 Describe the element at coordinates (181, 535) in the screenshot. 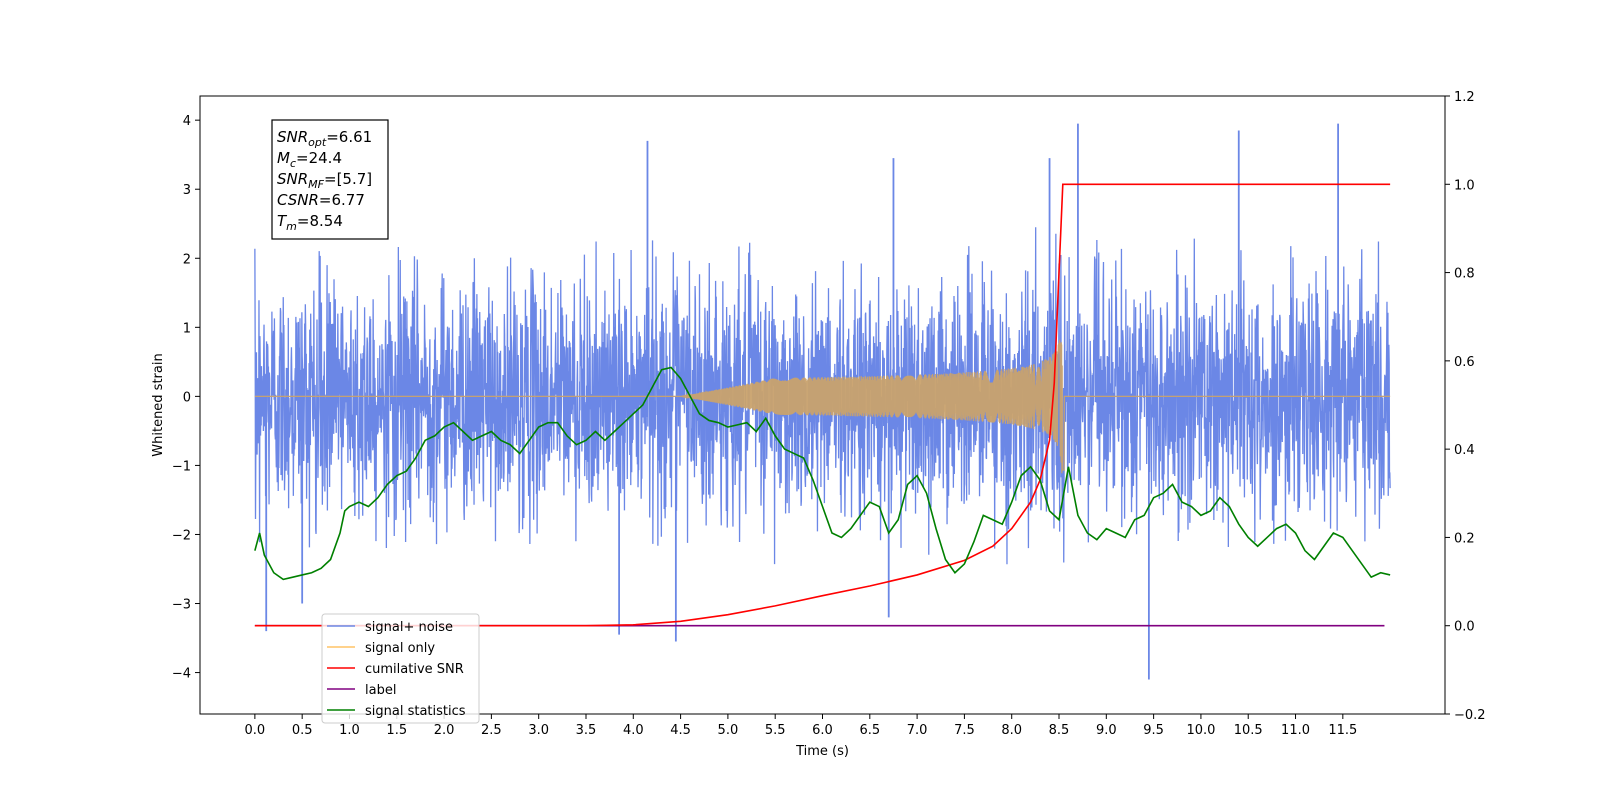

I see `y-tick-label: −2` at that location.